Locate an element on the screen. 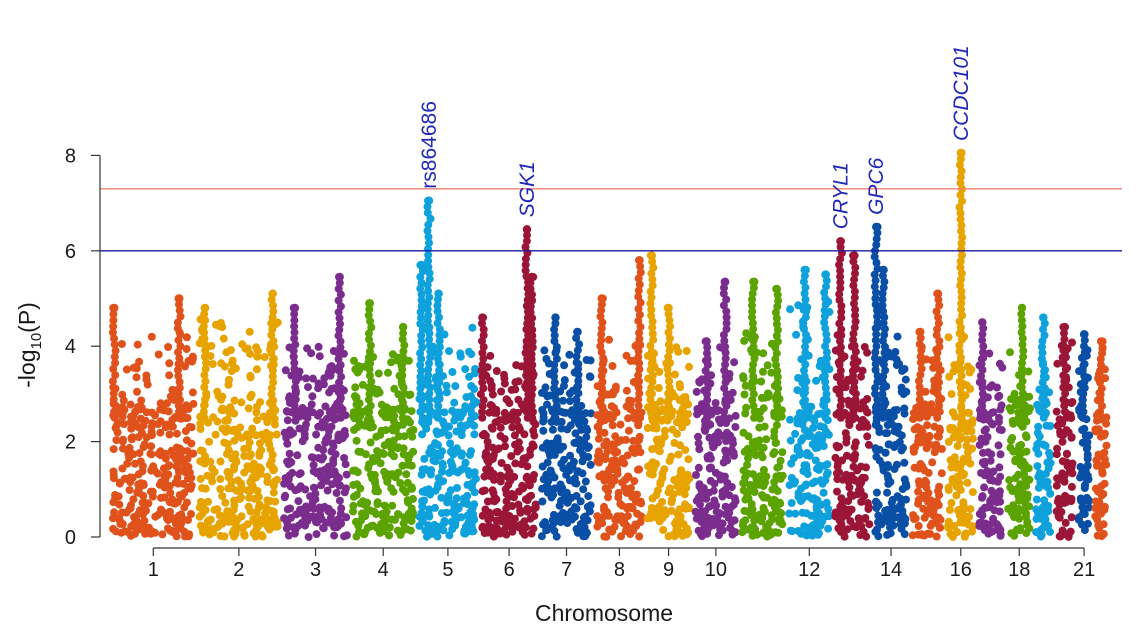 The width and height of the screenshot is (1147, 637). x-tick-label: 10 is located at coordinates (716, 570).